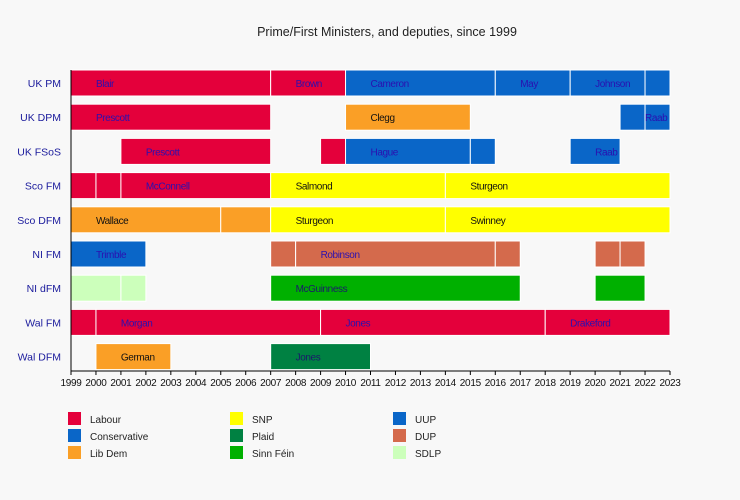 Image resolution: width=740 pixels, height=500 pixels. I want to click on x-tick-label: 2021, so click(621, 383).